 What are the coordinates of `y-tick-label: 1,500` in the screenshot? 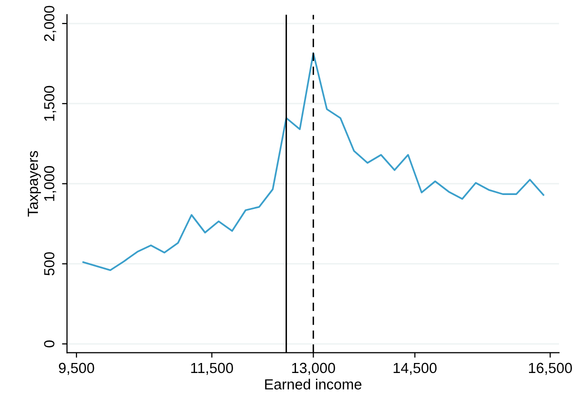 It's located at (50, 103).